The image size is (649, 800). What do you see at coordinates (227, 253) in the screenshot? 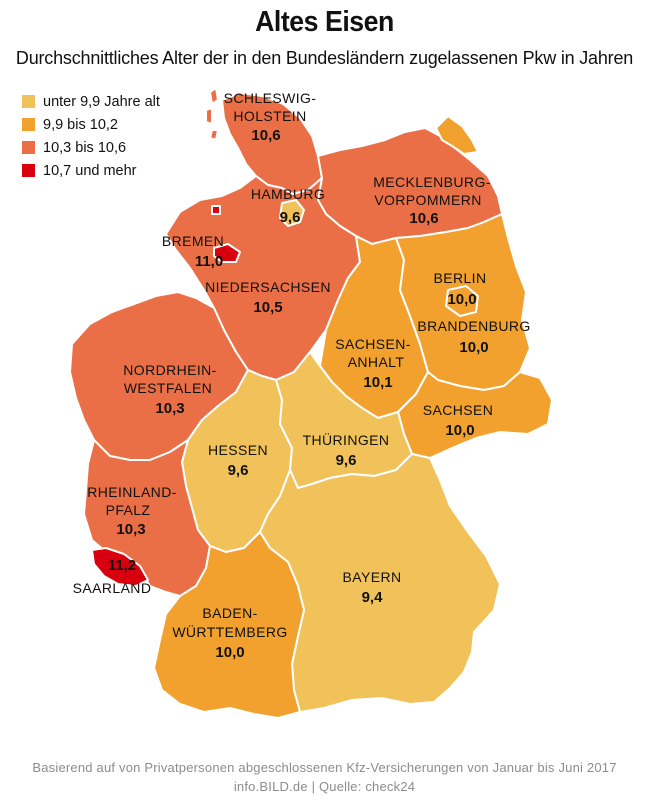
I see `state-bremen` at bounding box center [227, 253].